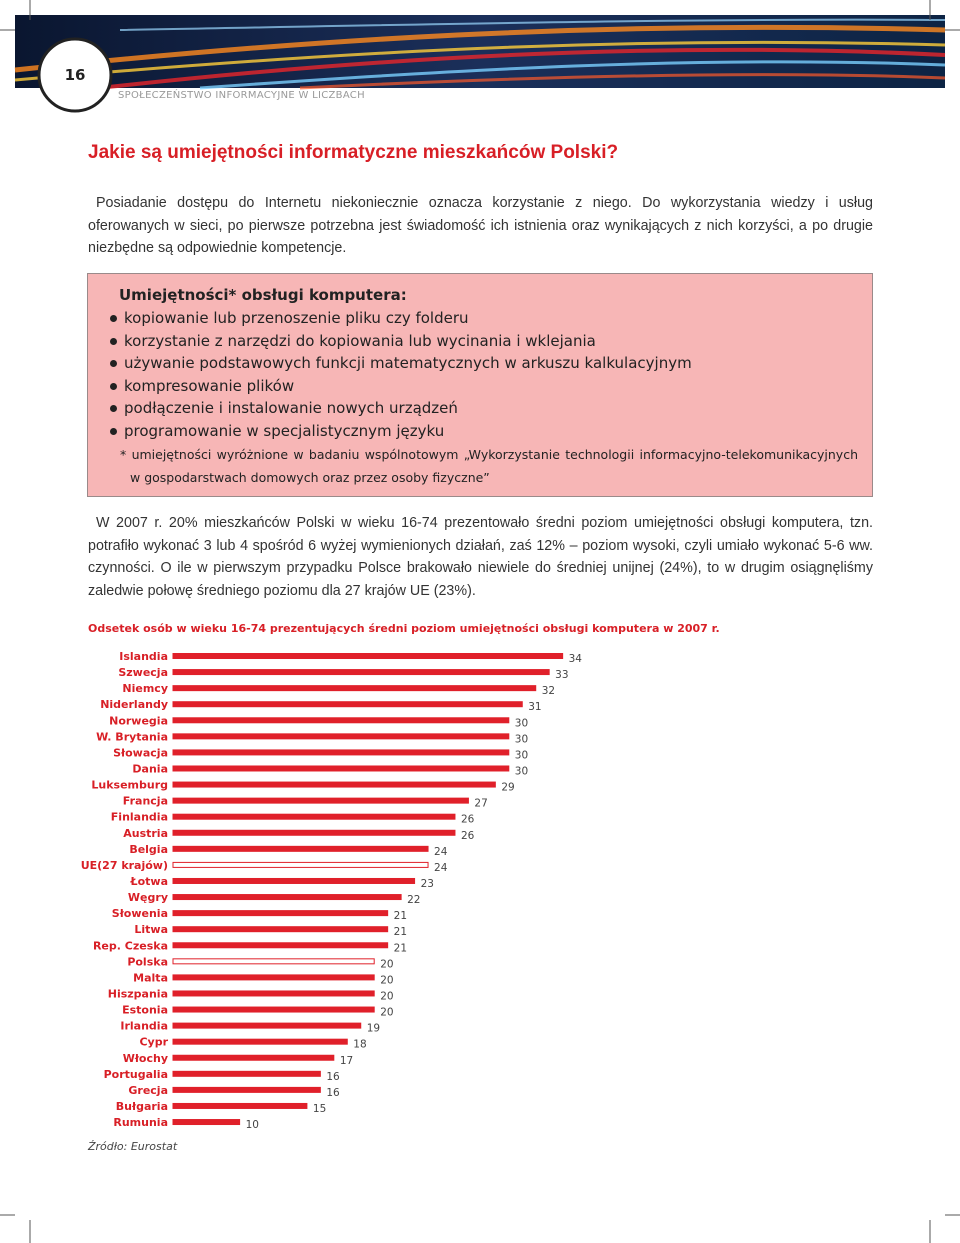 This screenshot has height=1243, width=960. Describe the element at coordinates (142, 1106) in the screenshot. I see `category-label: Bułgaria` at that location.